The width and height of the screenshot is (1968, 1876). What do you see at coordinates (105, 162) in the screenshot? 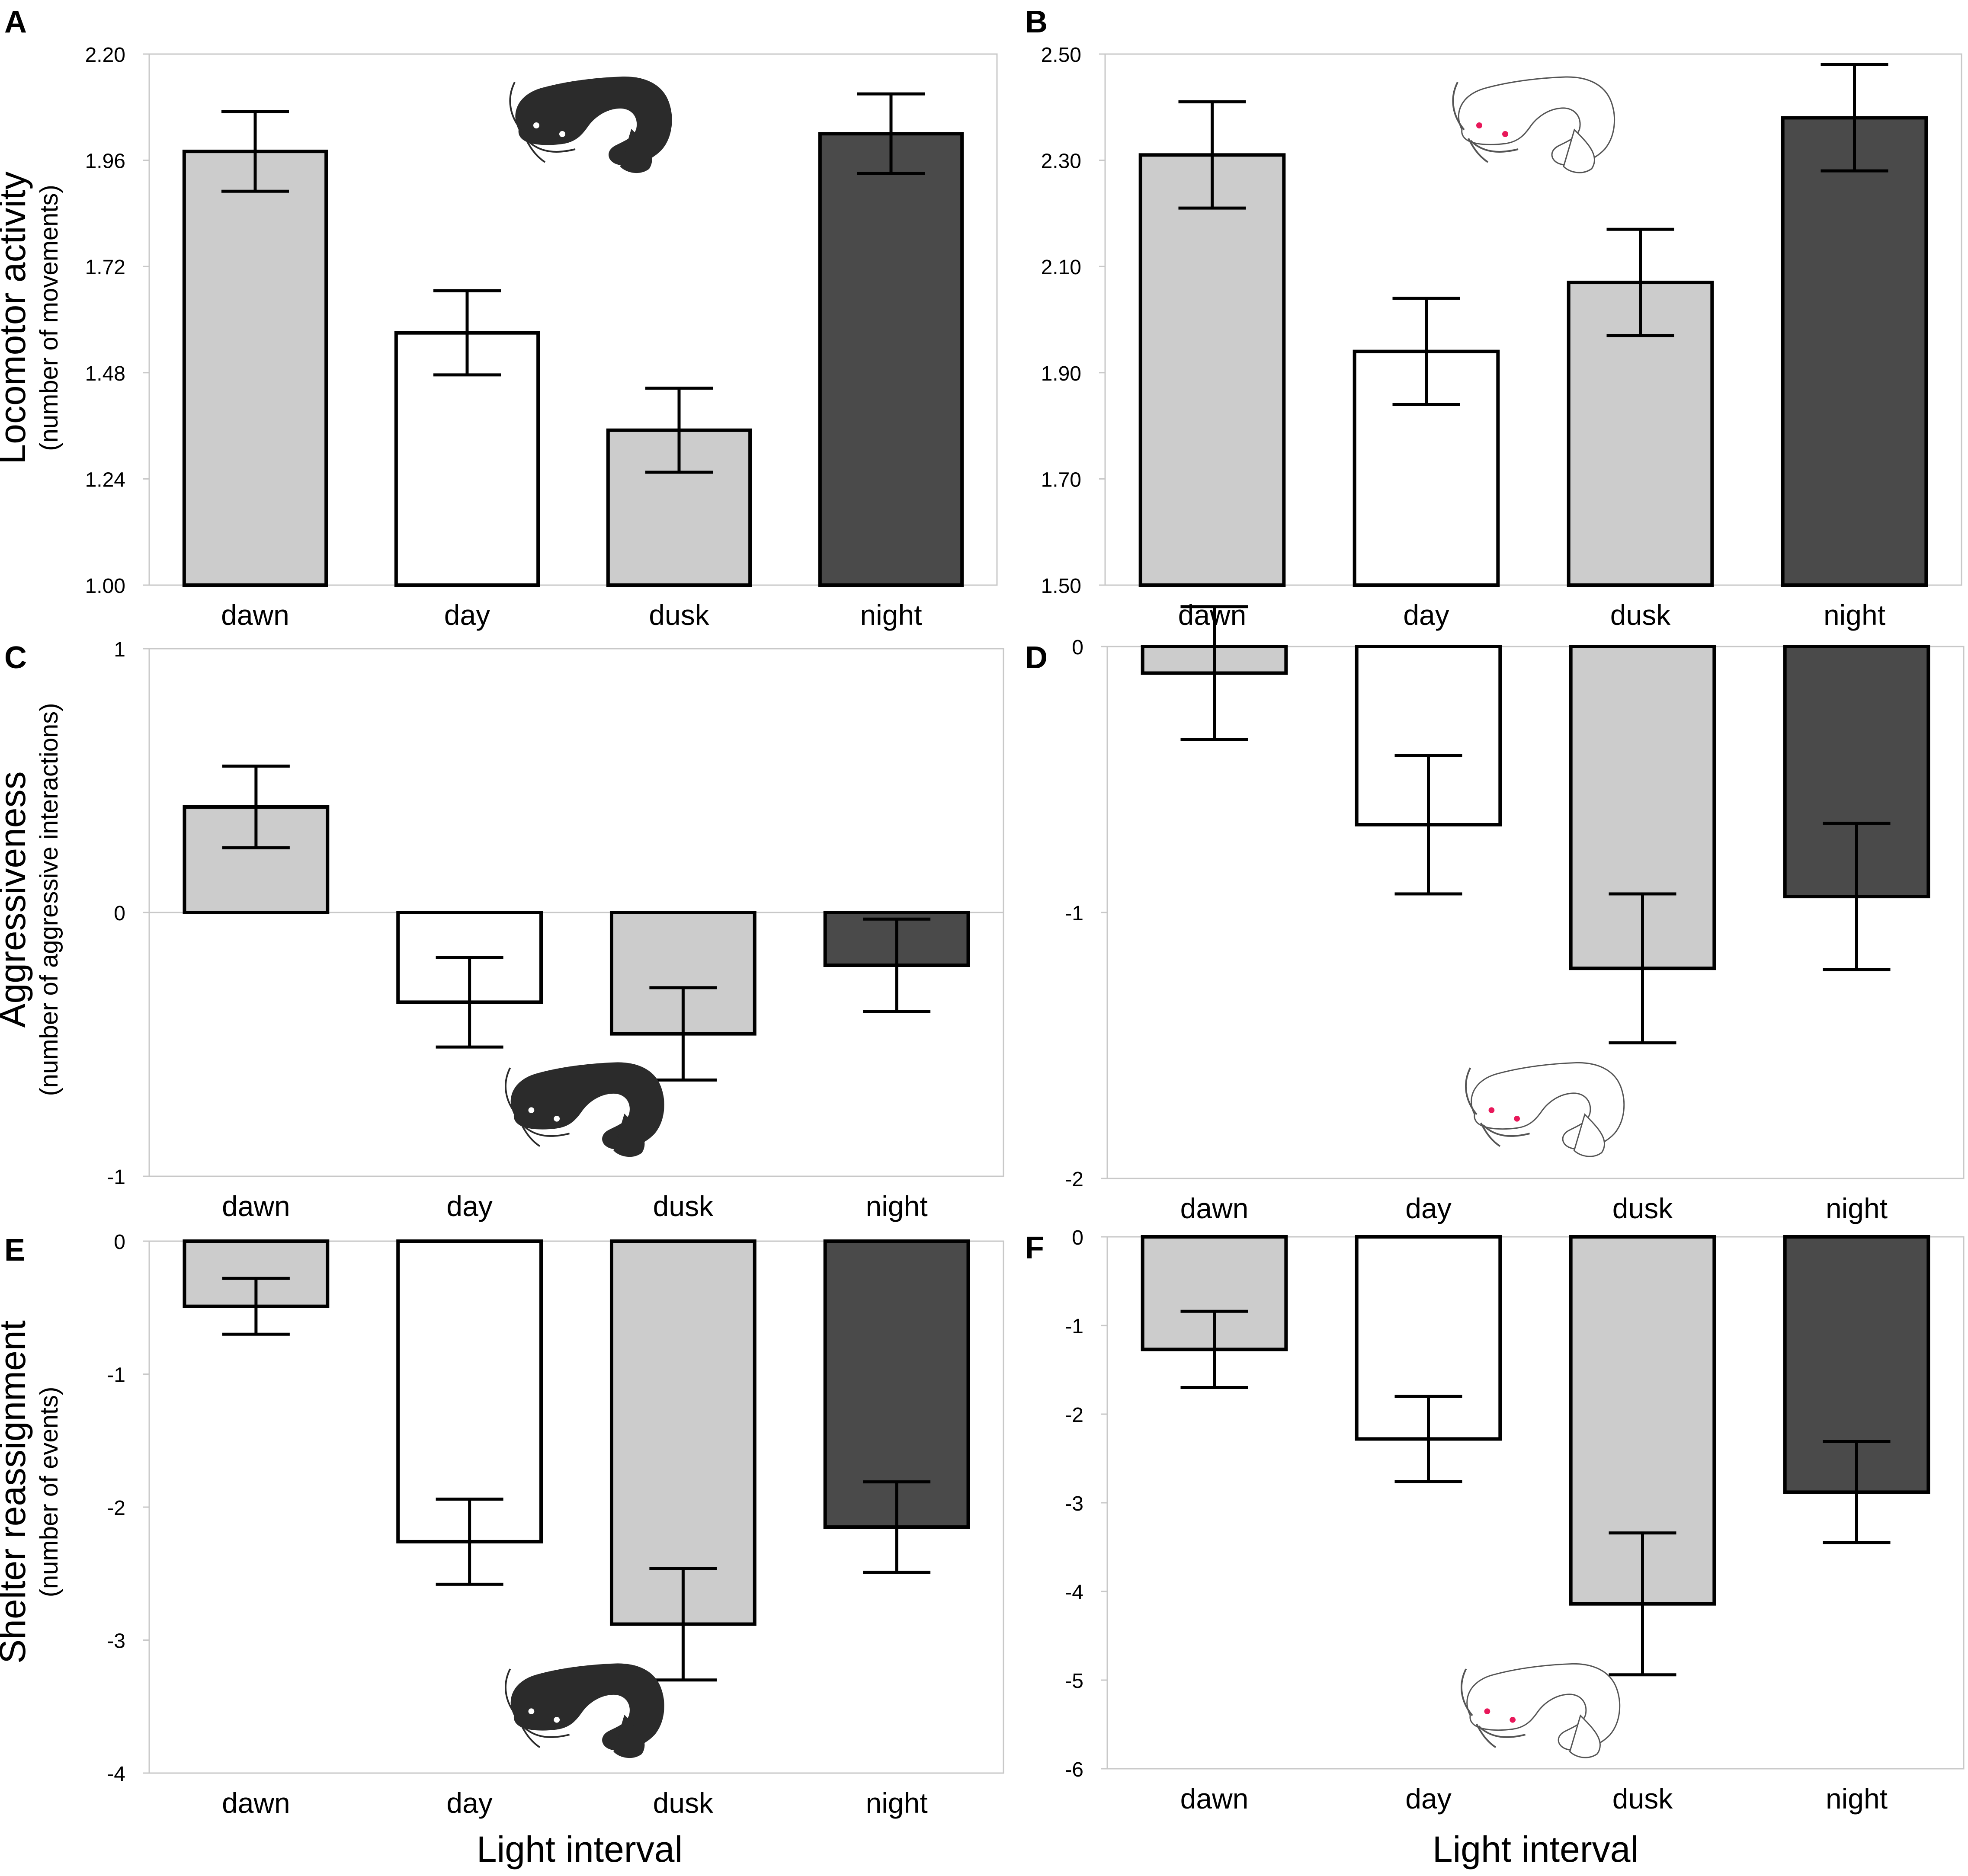
I see `y-tick-label: 1.96` at bounding box center [105, 162].